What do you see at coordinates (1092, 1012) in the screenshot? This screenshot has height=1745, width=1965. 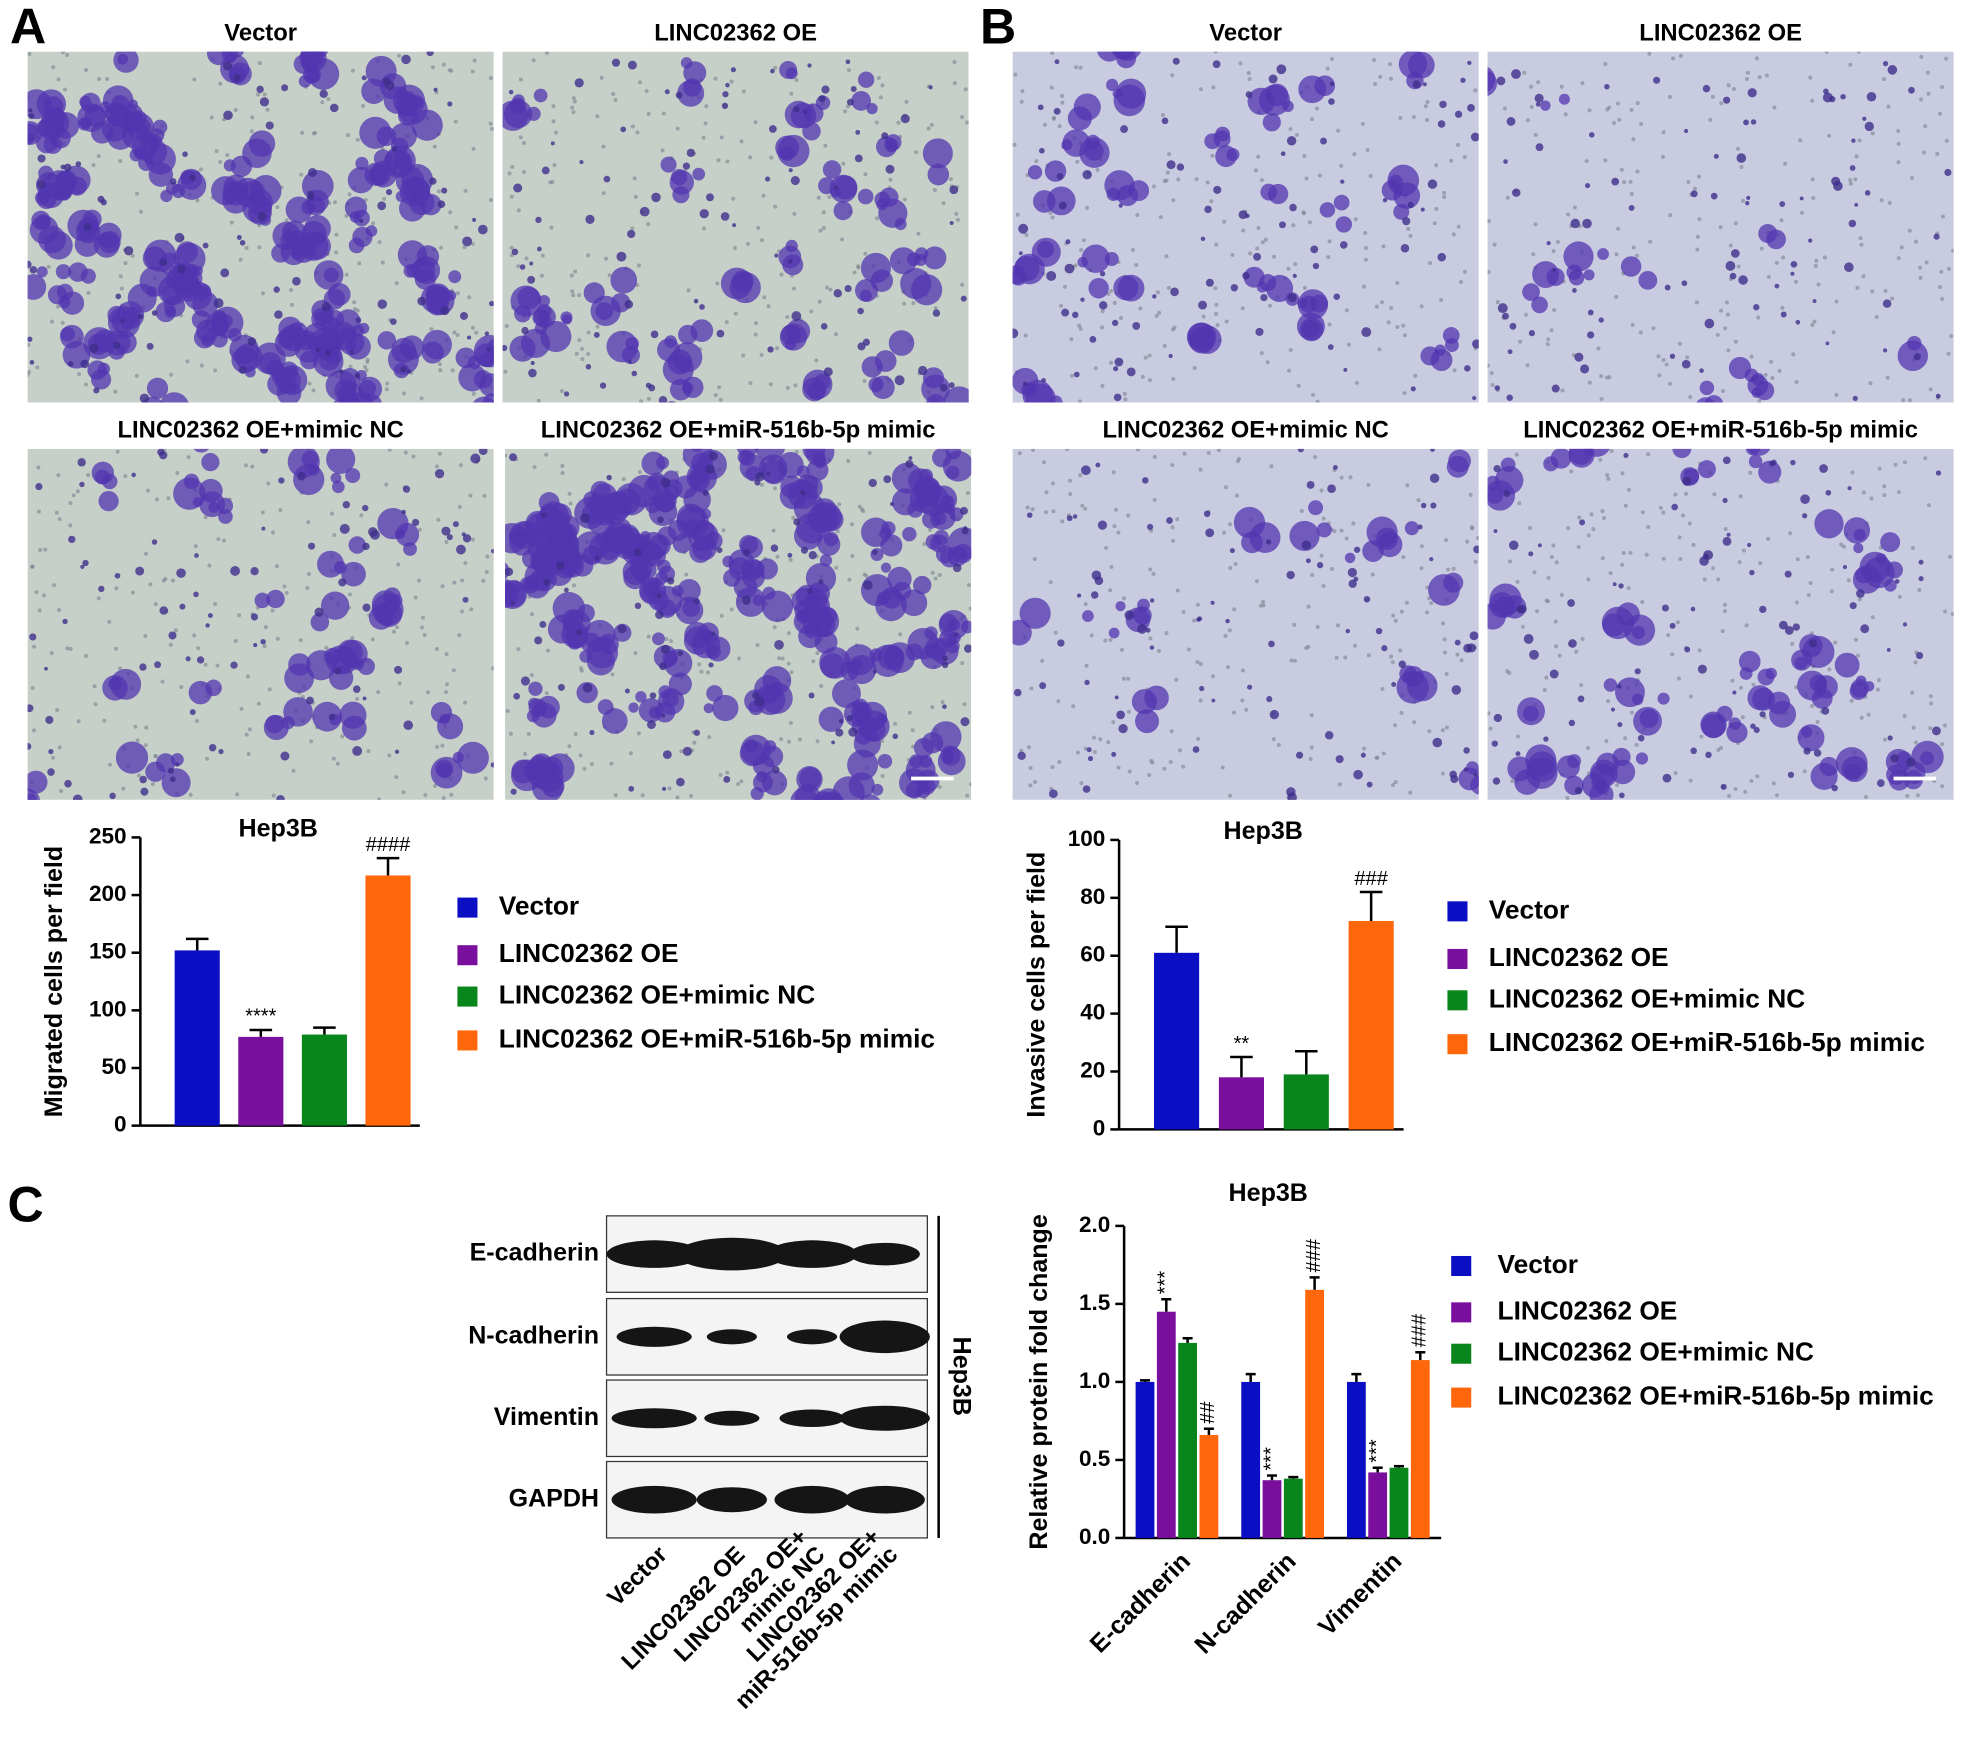 I see `y-tick-label: 40` at bounding box center [1092, 1012].